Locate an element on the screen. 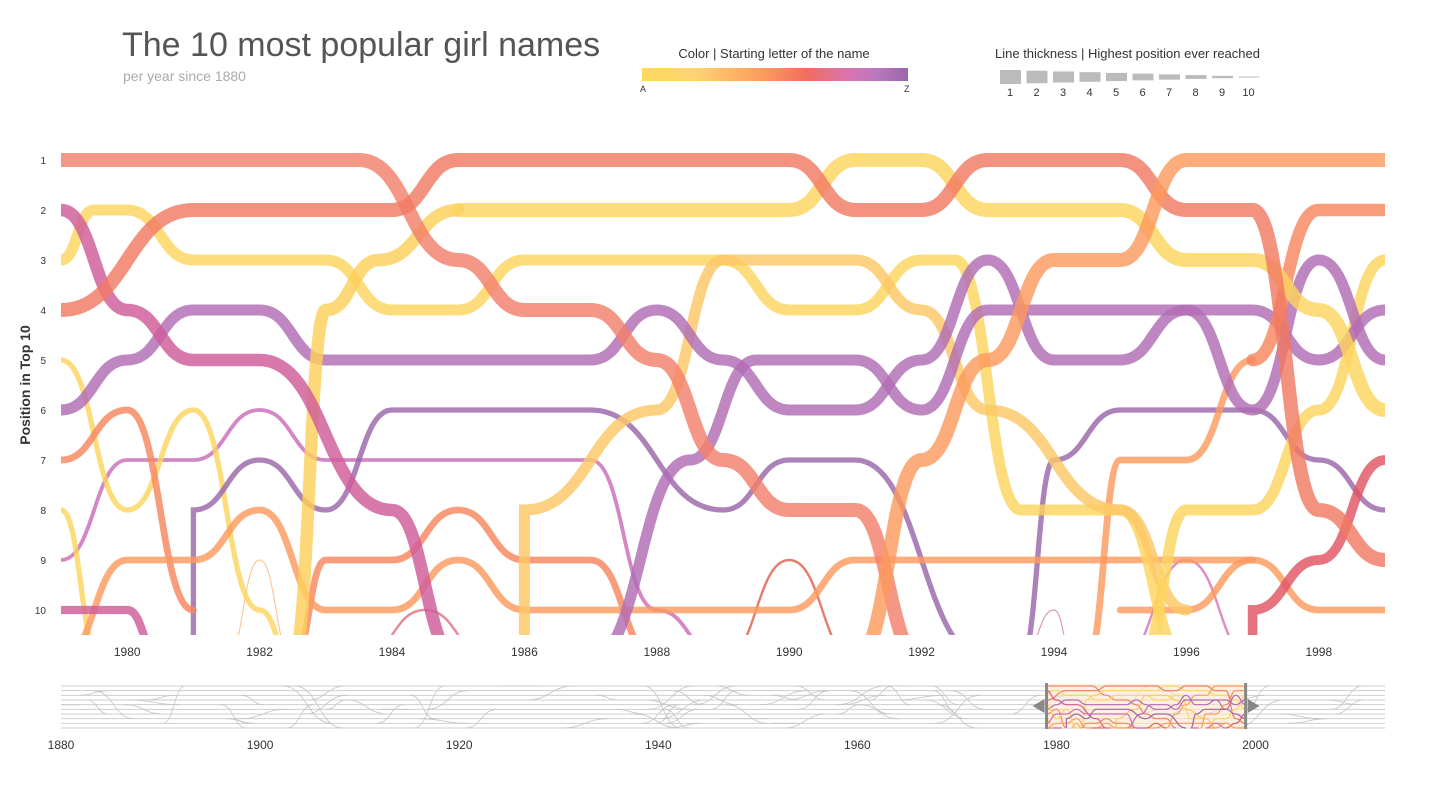  thickness-label: 5 is located at coordinates (1116, 93).